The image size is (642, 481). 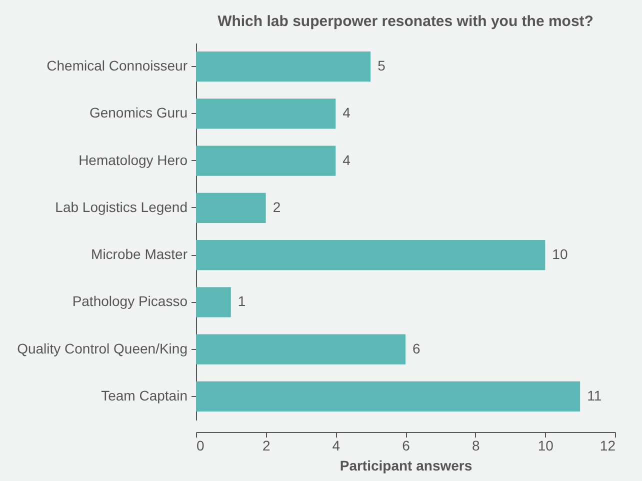 What do you see at coordinates (139, 254) in the screenshot?
I see `y-tick-label: Microbe Master` at bounding box center [139, 254].